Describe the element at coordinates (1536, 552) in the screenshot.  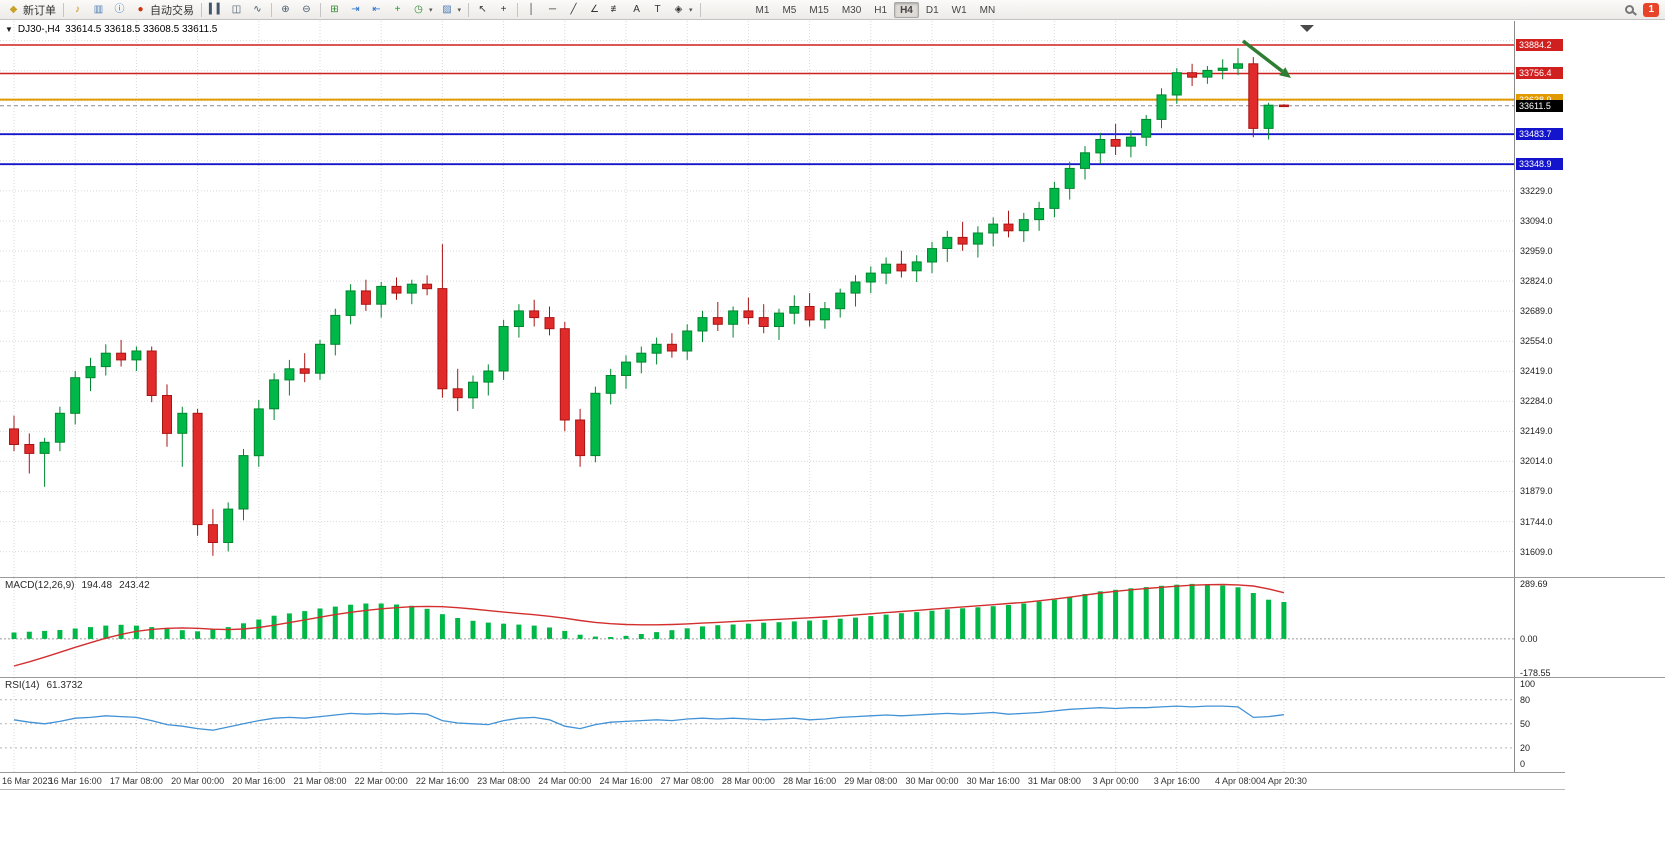
I see `price-tick-label: 31609.0` at that location.